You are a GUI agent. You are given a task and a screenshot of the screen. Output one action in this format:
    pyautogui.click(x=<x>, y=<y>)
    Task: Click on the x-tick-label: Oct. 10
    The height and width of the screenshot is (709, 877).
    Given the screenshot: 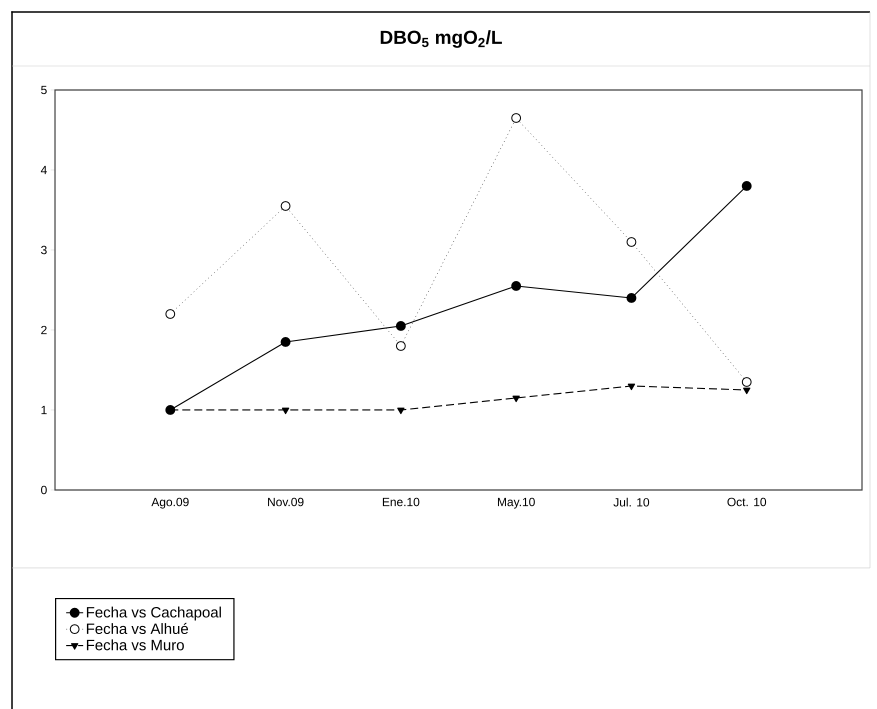 What is the action you would take?
    pyautogui.click(x=746, y=502)
    